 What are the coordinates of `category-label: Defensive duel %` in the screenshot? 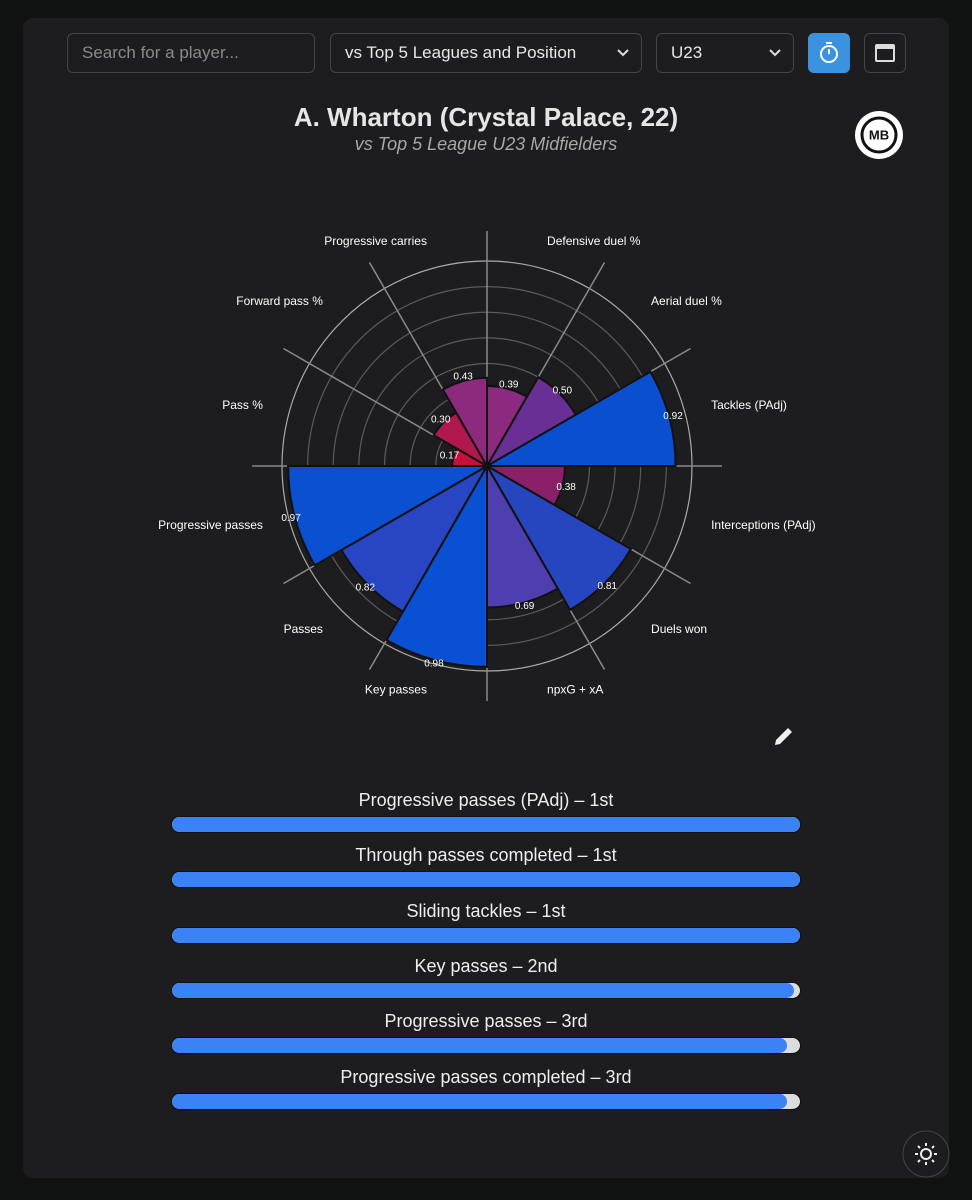 It's located at (594, 241).